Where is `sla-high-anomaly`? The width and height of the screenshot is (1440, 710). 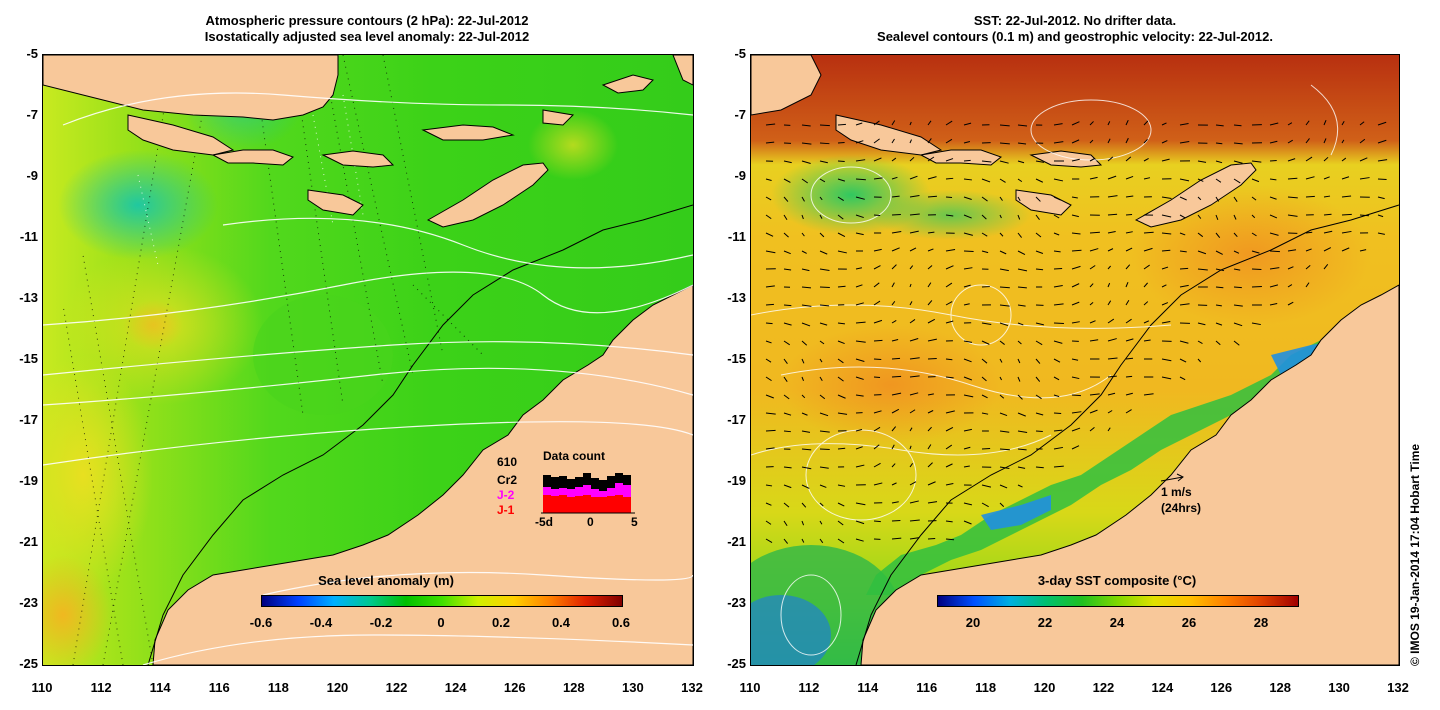 sla-high-anomaly is located at coordinates (153, 325).